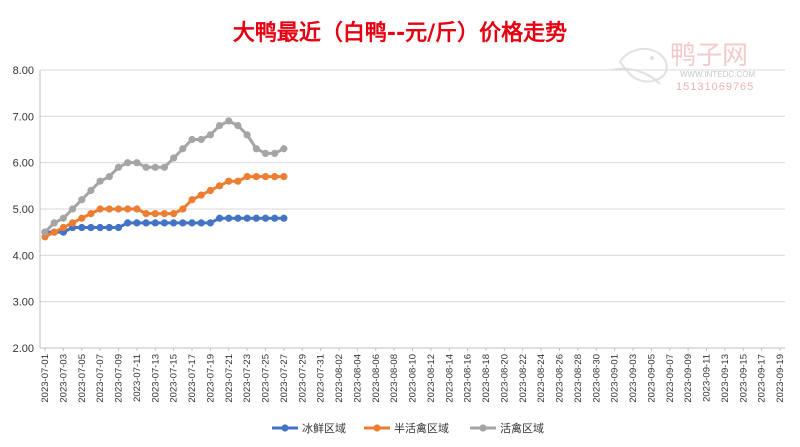 The width and height of the screenshot is (800, 447). What do you see at coordinates (717, 74) in the screenshot?
I see `watermark-site: WWW.INTEDC.COM` at bounding box center [717, 74].